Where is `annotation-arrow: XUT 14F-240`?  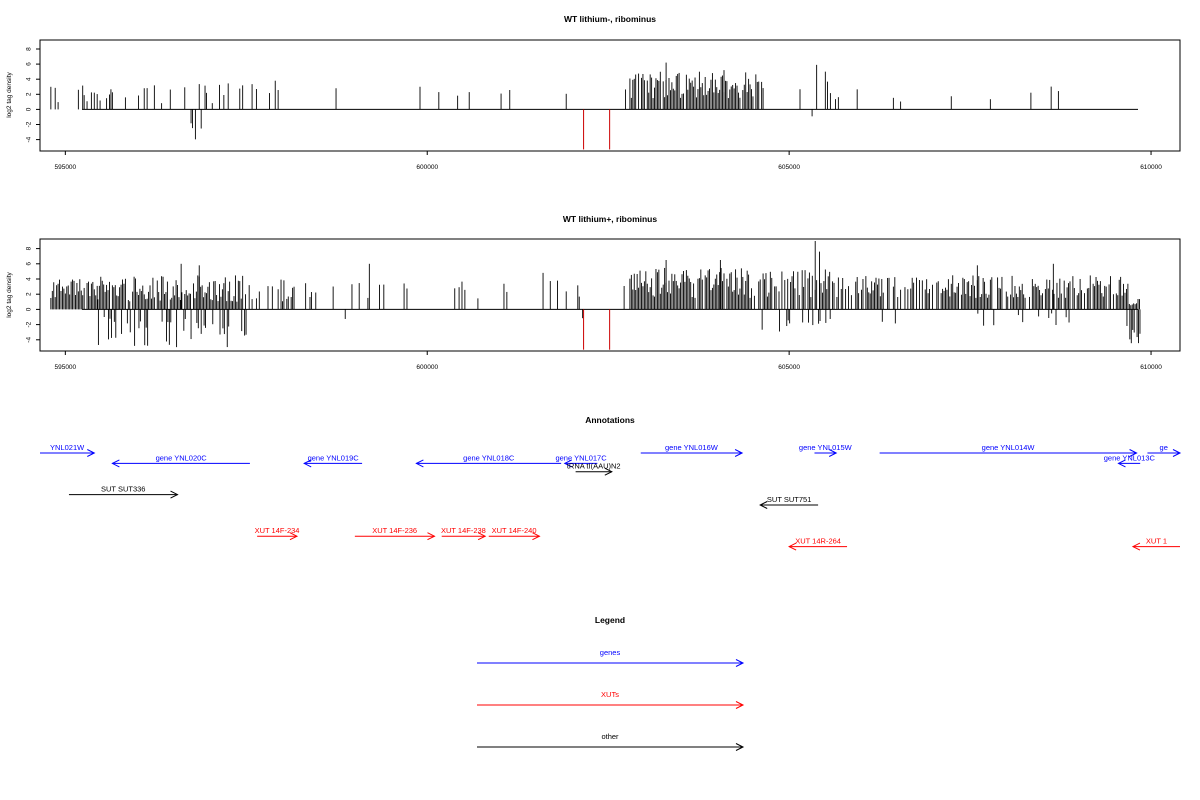 annotation-arrow: XUT 14F-240 is located at coordinates (514, 533).